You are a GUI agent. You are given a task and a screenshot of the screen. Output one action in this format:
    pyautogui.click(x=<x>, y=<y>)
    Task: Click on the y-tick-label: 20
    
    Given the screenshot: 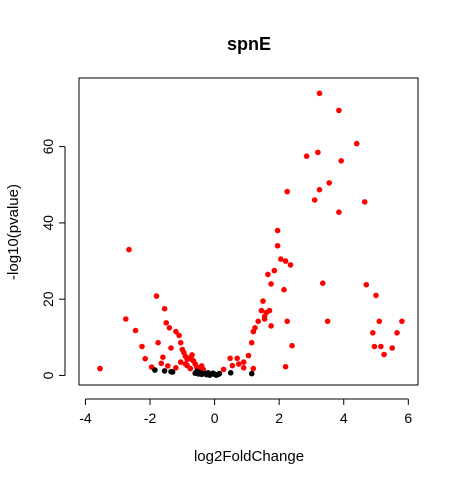 What is the action you would take?
    pyautogui.click(x=48, y=299)
    